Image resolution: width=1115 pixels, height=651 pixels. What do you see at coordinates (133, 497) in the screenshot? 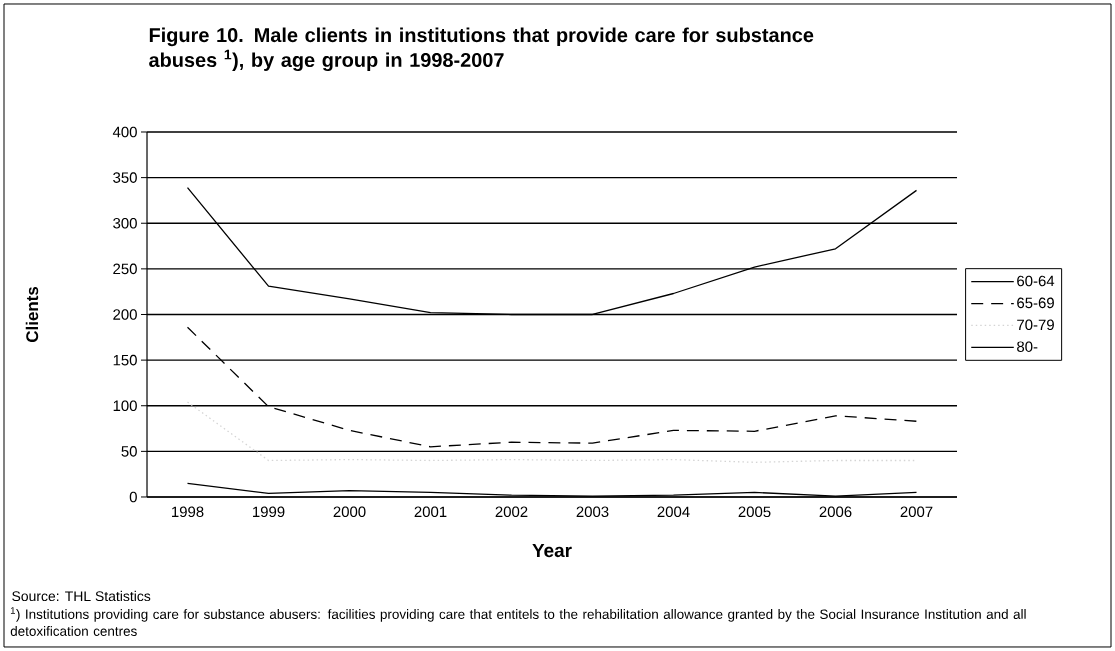
I see `y-tick-label: 0` at bounding box center [133, 497].